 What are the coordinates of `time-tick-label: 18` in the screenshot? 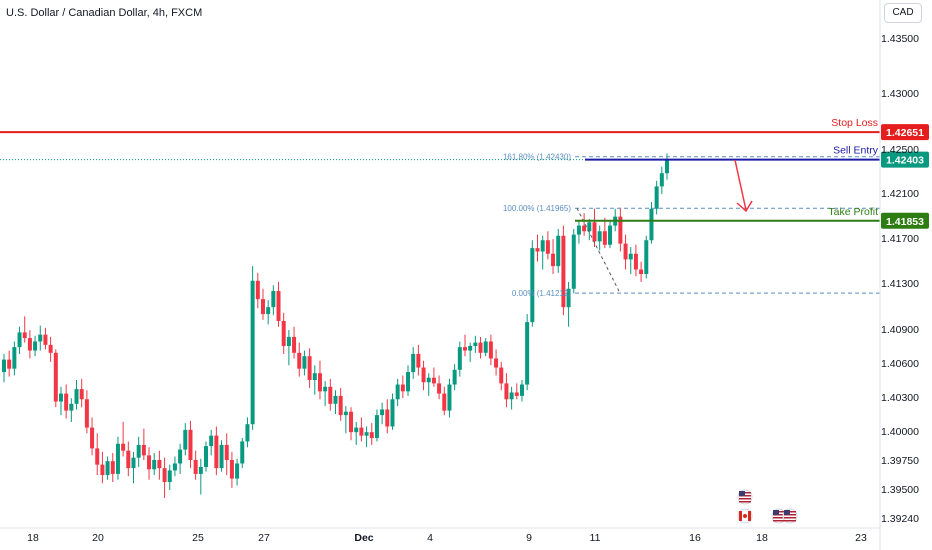 It's located at (33, 538).